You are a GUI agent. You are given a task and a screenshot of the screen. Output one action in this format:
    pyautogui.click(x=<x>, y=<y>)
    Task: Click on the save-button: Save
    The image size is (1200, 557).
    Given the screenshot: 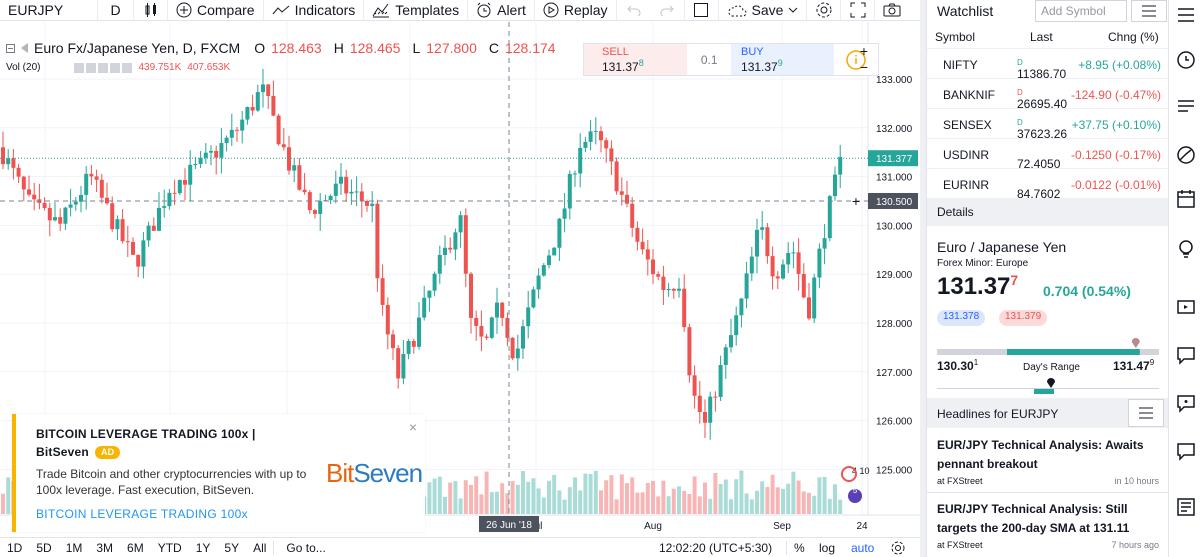 What is the action you would take?
    pyautogui.click(x=763, y=10)
    